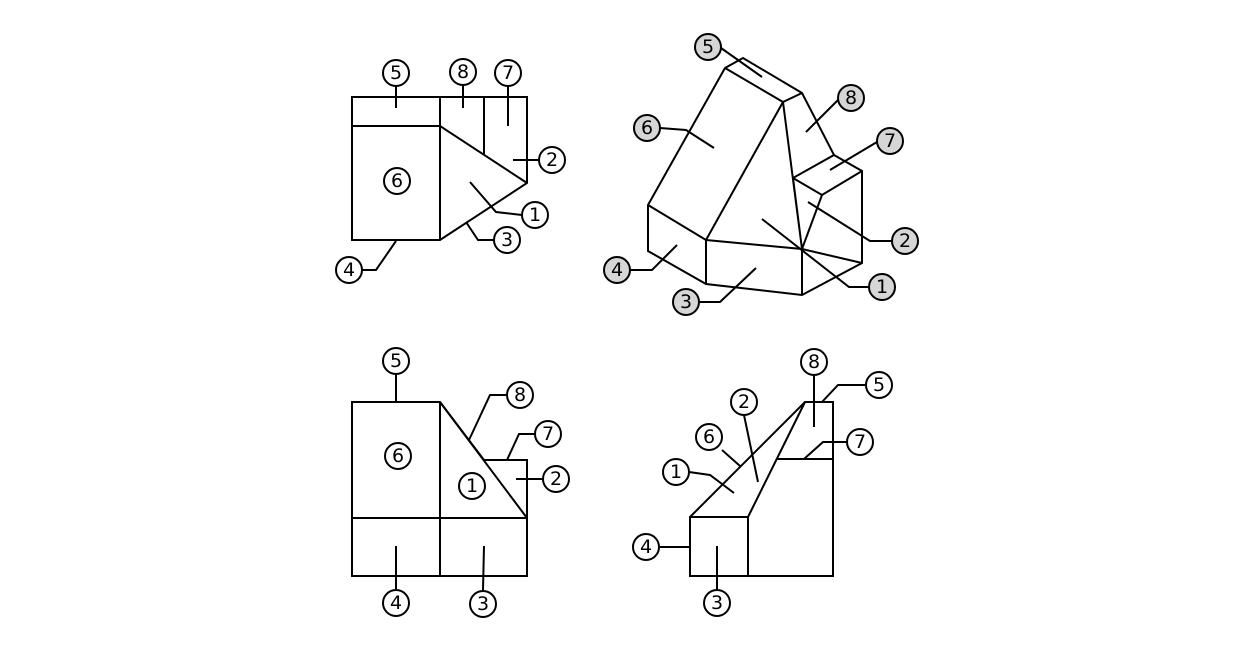 The width and height of the screenshot is (1246, 654). What do you see at coordinates (755, 181) in the screenshot?
I see `iso-edges` at bounding box center [755, 181].